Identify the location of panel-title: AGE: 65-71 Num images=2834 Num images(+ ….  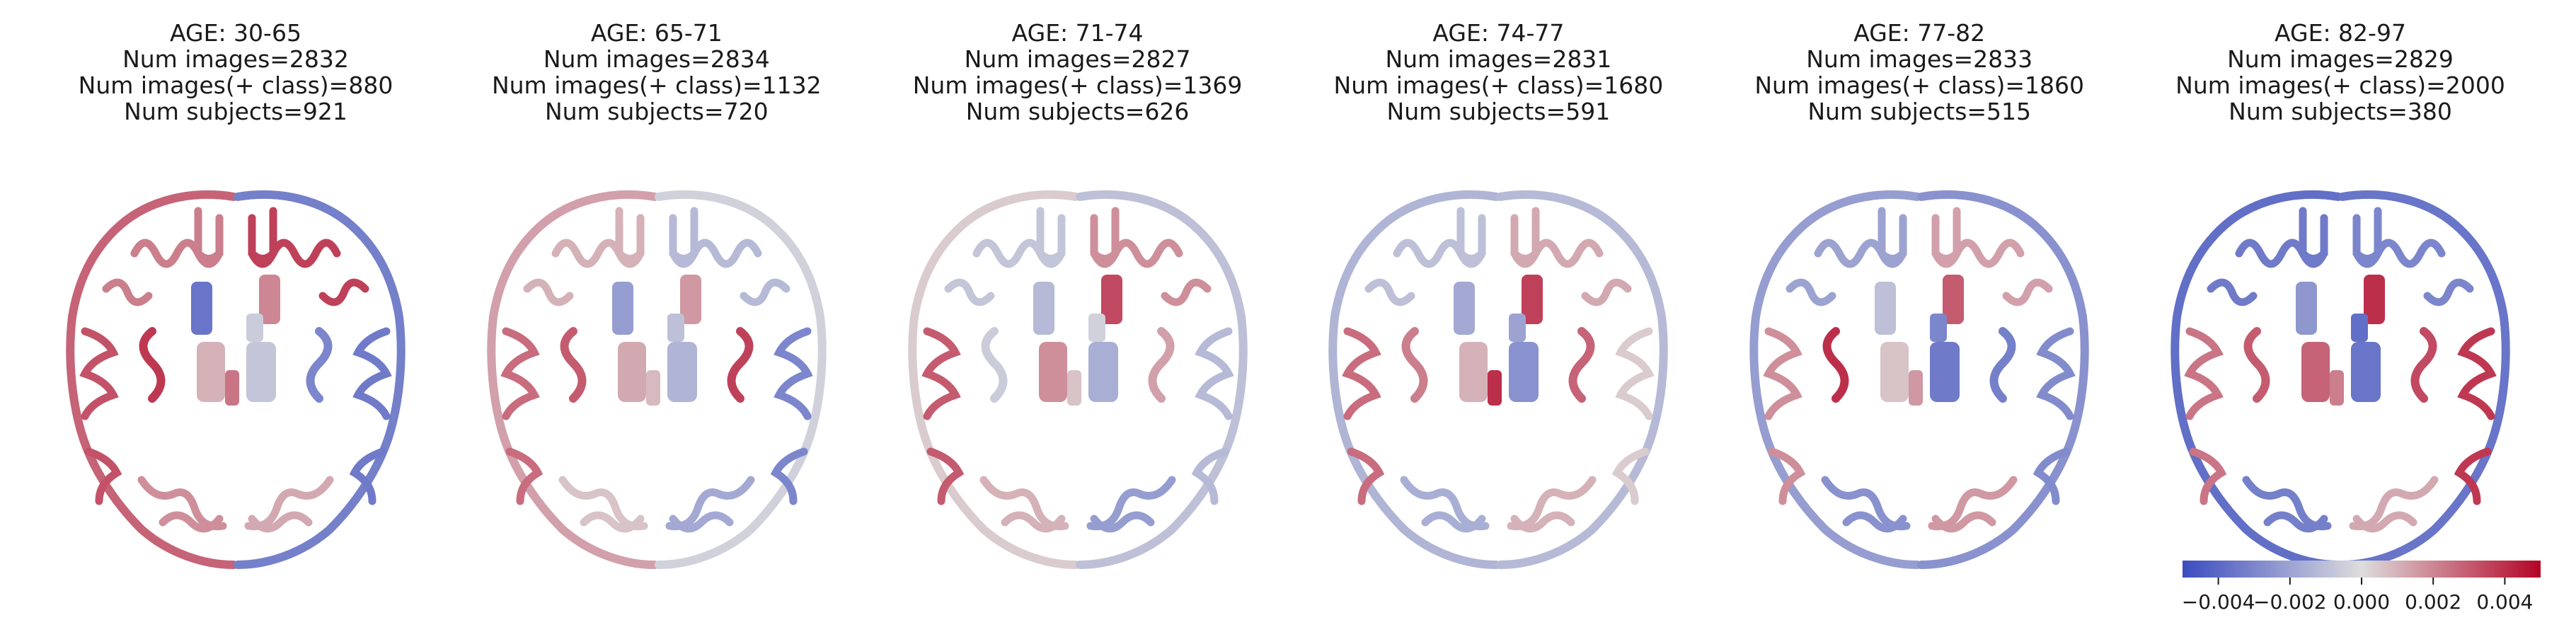
(656, 72).